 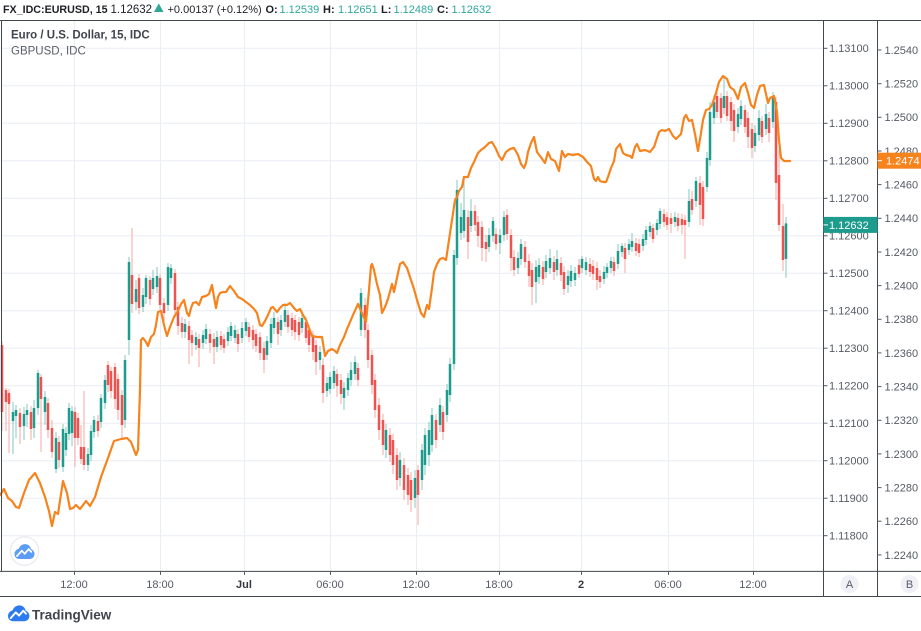 I want to click on svg-text: Jul, so click(x=244, y=585).